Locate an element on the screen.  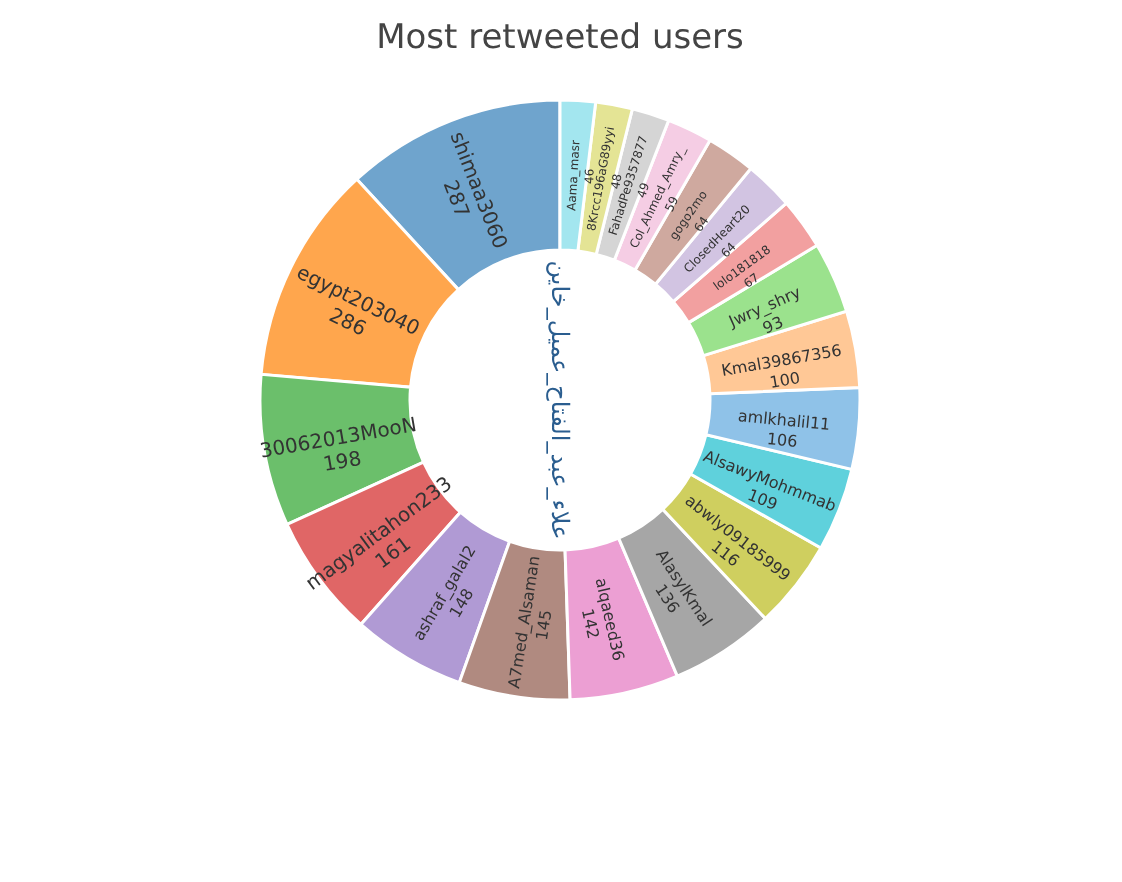
data-label: 100 is located at coordinates (785, 380).